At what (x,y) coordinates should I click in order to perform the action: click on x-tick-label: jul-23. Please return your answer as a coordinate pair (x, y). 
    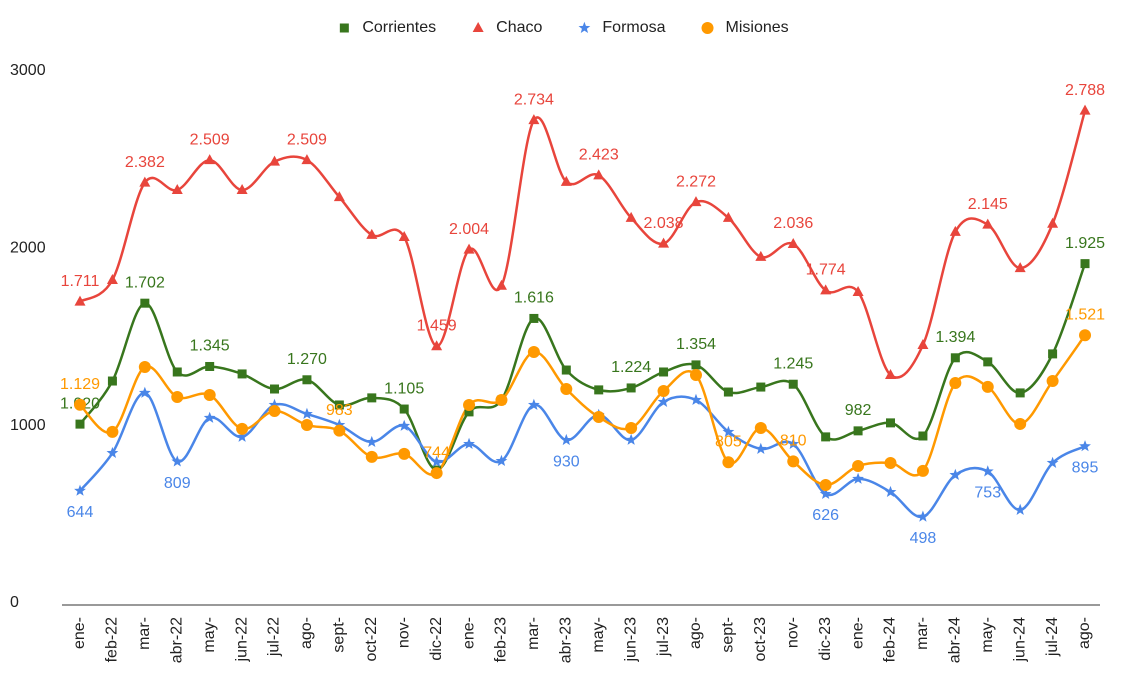
    Looking at the image, I should click on (663, 637).